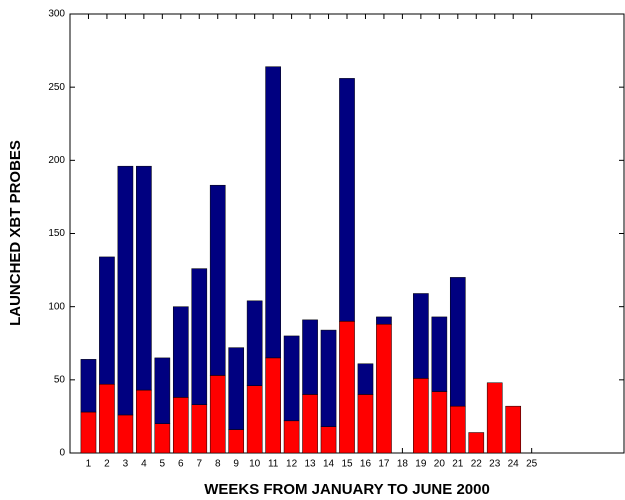 Image resolution: width=625 pixels, height=500 pixels. What do you see at coordinates (60, 379) in the screenshot?
I see `y-tick-label: 50` at bounding box center [60, 379].